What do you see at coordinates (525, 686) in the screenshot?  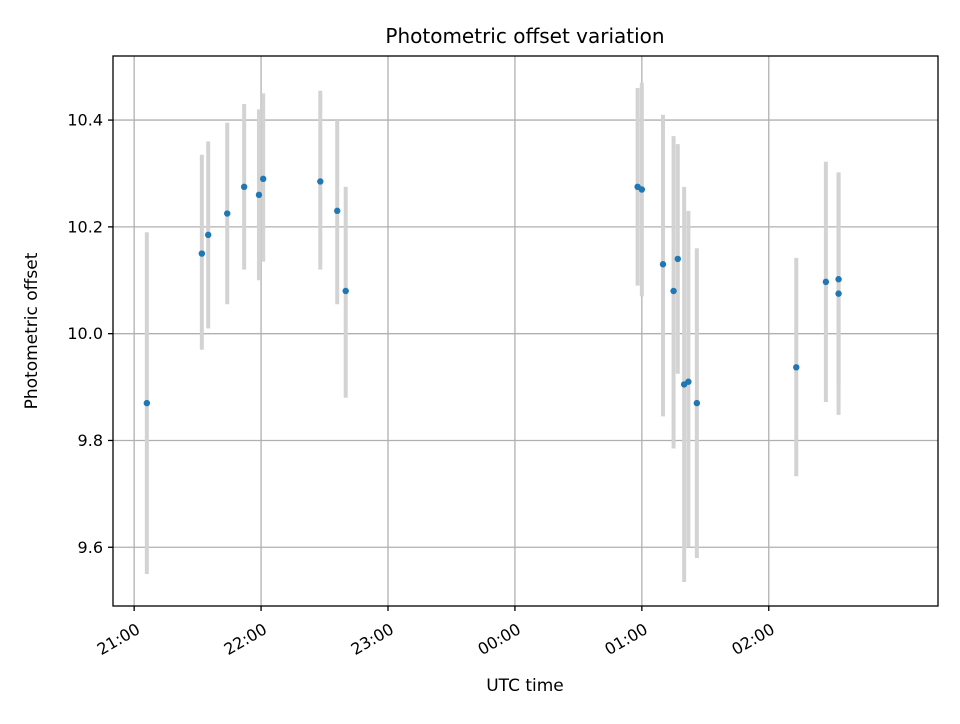 I see `x-axis-label: UTC time` at bounding box center [525, 686].